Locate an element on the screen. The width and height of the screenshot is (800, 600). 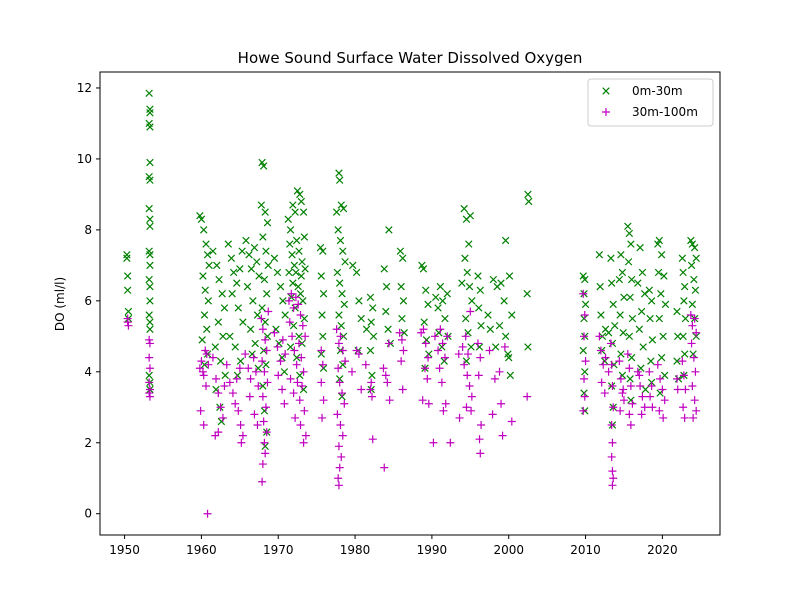
x-axis: 1950 1960 1970 1980 1990 2000 2010 2020 is located at coordinates (393, 546).